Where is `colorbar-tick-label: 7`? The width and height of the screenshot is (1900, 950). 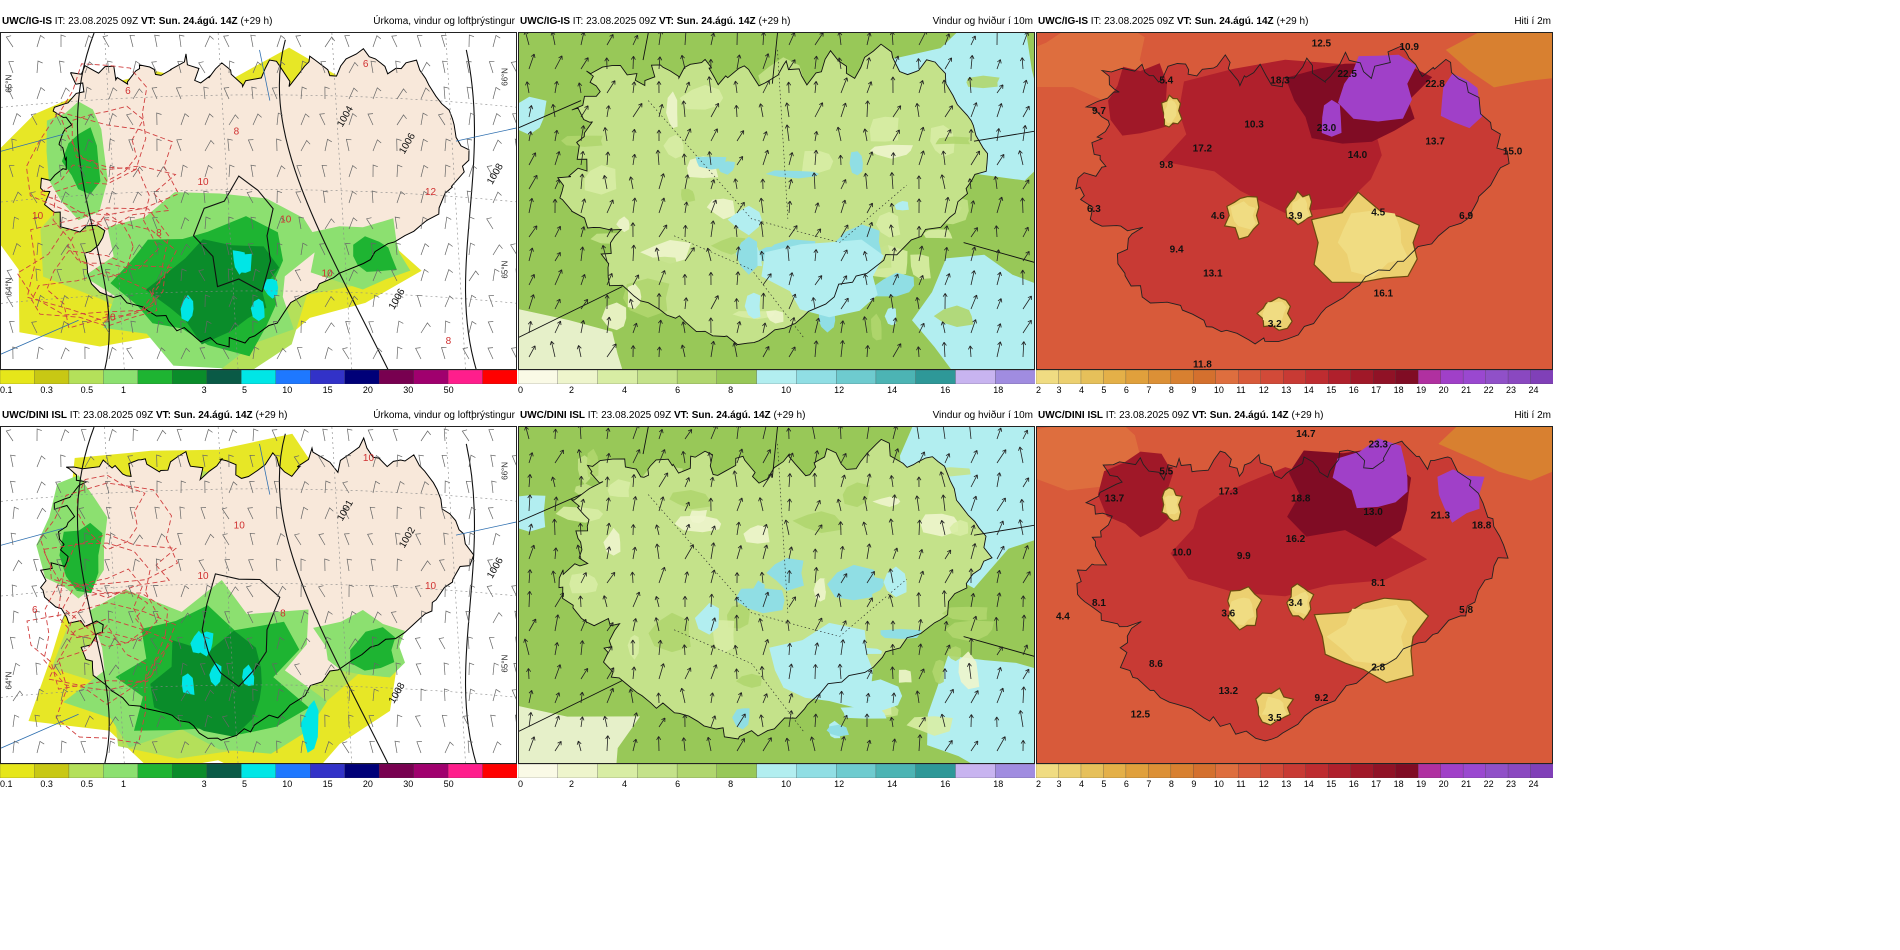 colorbar-tick-label: 7 is located at coordinates (1149, 784).